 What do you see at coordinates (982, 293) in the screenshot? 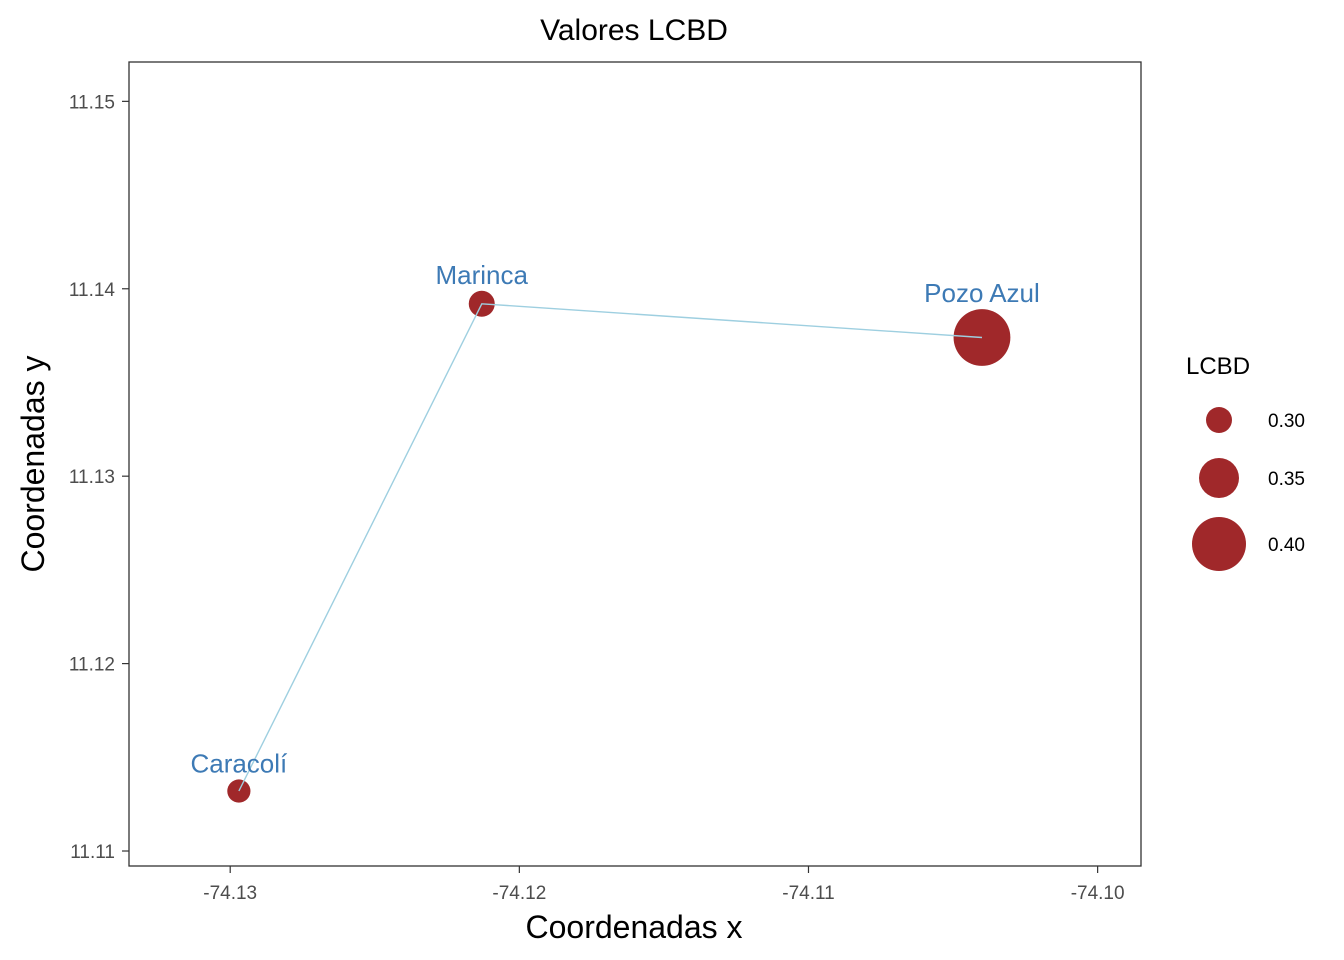
I see `point-label: Pozo Azul` at bounding box center [982, 293].